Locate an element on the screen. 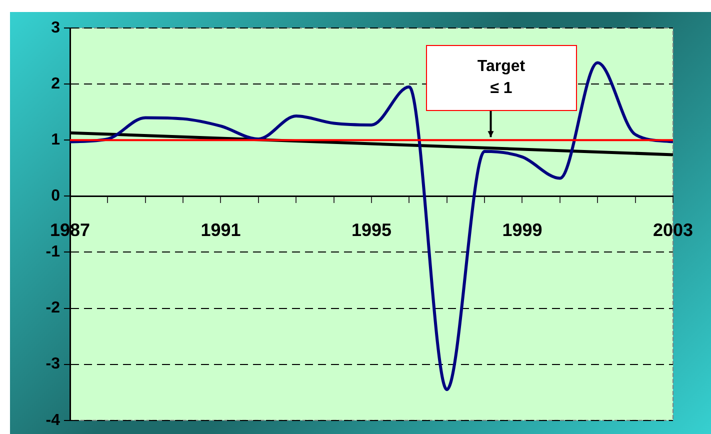 The image size is (711, 434). x-tick-label: 1991 is located at coordinates (220, 230).